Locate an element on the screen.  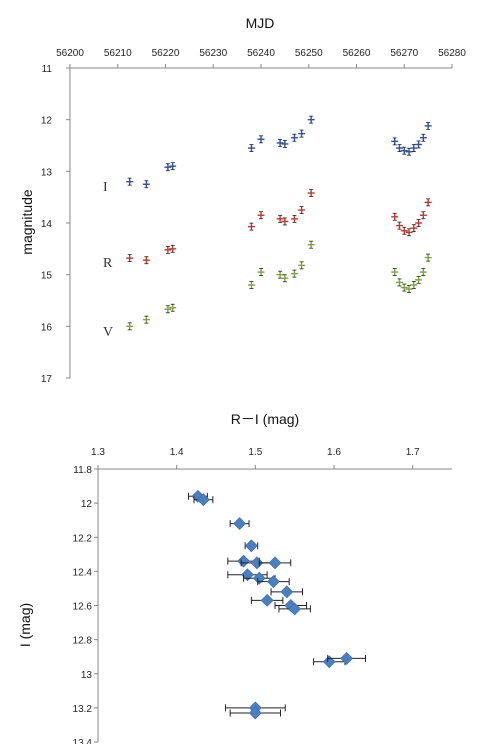
chart2-x-tick-label: 1.6 is located at coordinates (334, 452).